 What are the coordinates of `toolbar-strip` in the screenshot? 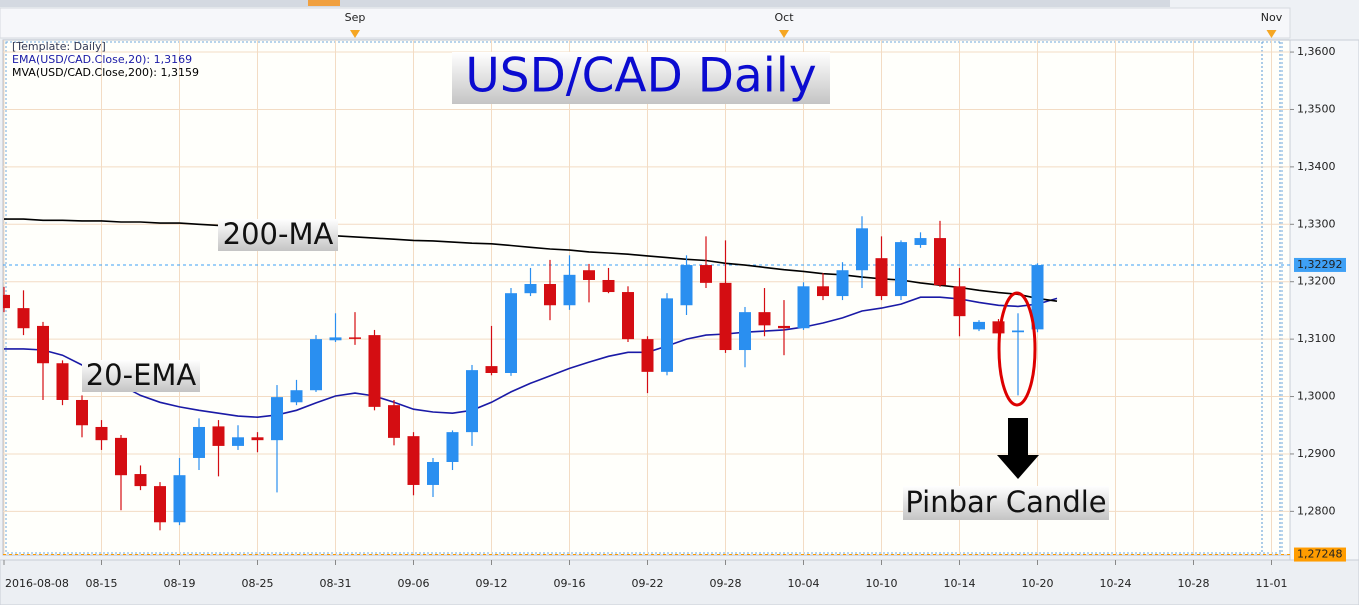 It's located at (585, 3).